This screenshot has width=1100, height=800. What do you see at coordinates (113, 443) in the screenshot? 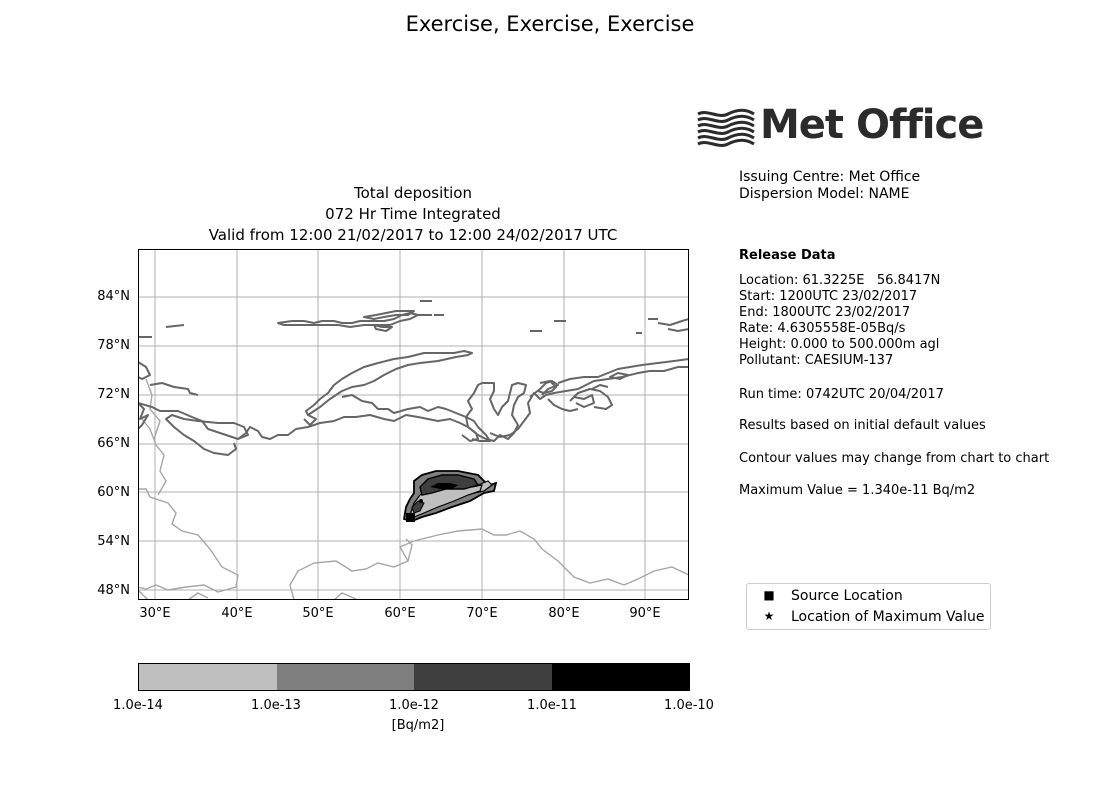
I see `lat-tick-label: 66°N` at bounding box center [113, 443].